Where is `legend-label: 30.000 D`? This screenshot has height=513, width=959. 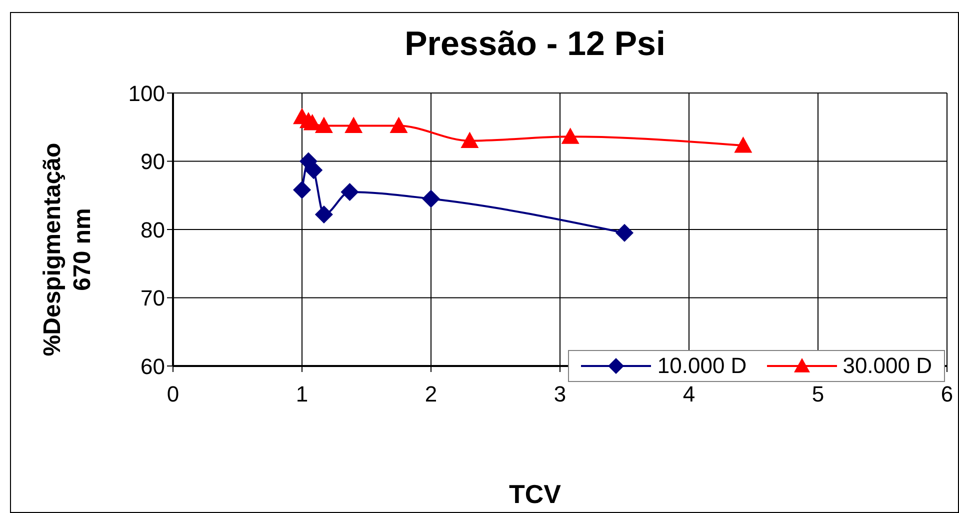 legend-label: 30.000 D is located at coordinates (887, 366).